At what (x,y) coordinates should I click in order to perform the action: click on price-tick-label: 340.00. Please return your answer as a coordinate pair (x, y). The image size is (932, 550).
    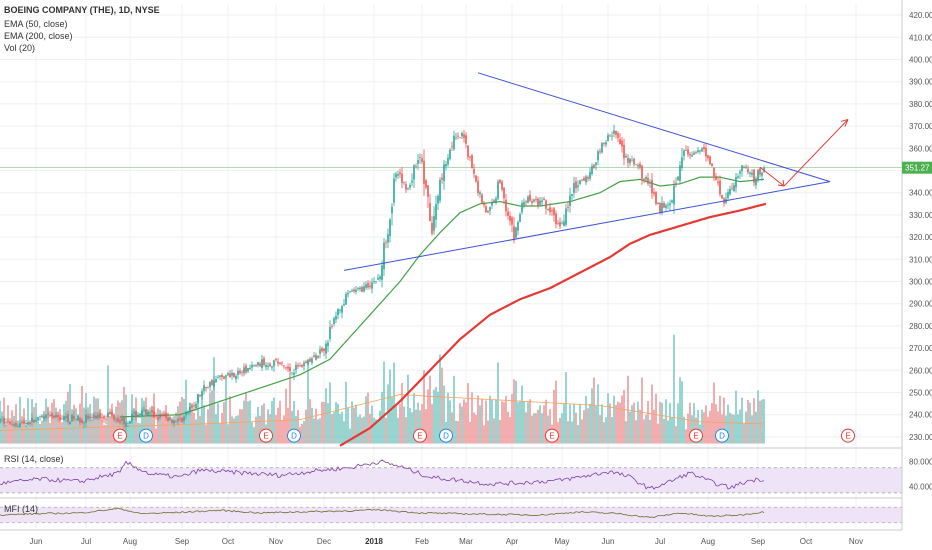
    Looking at the image, I should click on (920, 193).